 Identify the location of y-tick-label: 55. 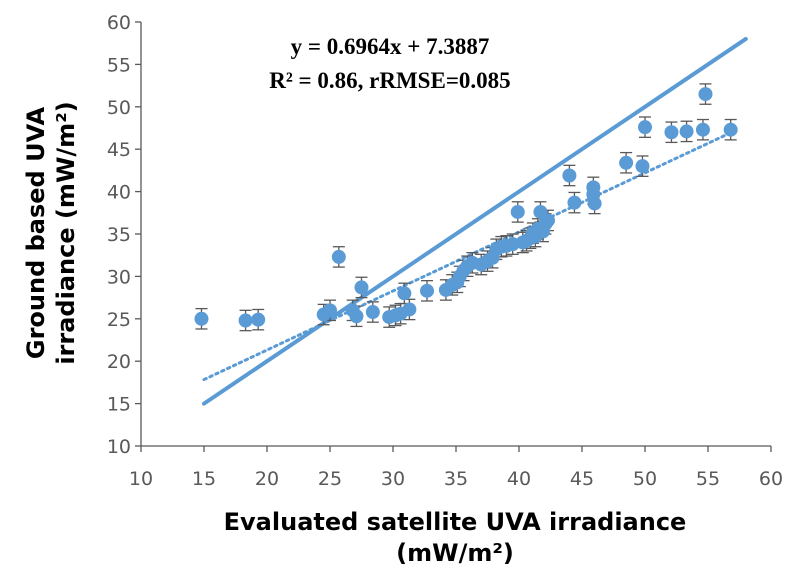
(119, 65).